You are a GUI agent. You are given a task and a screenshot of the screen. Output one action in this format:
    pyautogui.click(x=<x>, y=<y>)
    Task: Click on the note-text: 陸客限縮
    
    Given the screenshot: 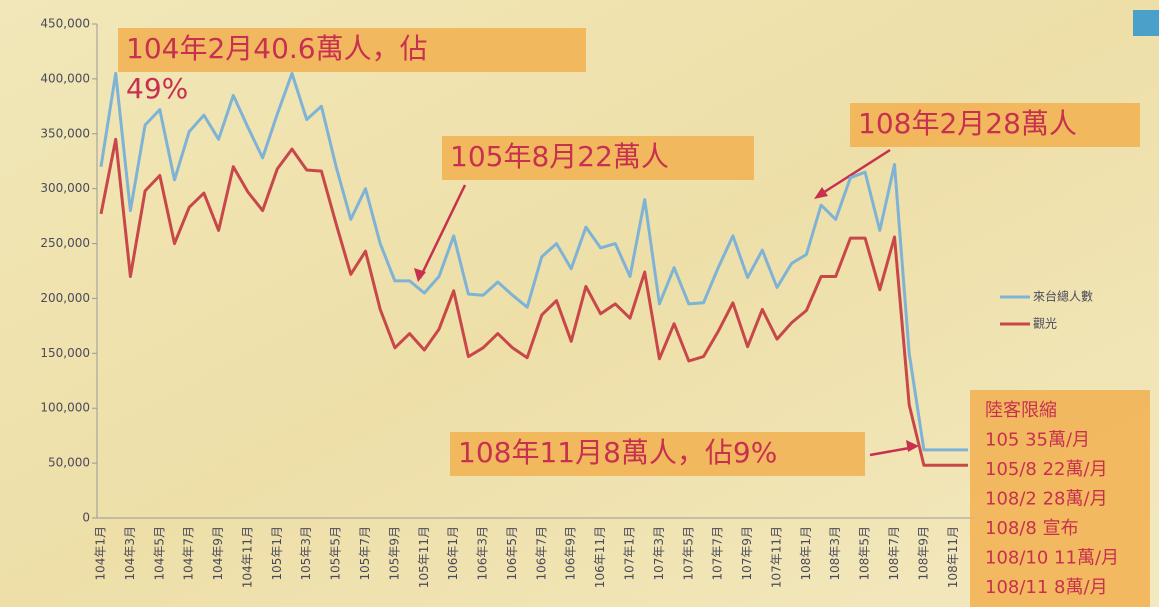 What is the action you would take?
    pyautogui.click(x=1021, y=410)
    